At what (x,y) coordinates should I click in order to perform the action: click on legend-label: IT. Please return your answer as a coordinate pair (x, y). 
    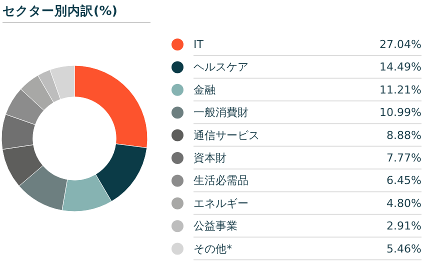
    Looking at the image, I should click on (199, 44).